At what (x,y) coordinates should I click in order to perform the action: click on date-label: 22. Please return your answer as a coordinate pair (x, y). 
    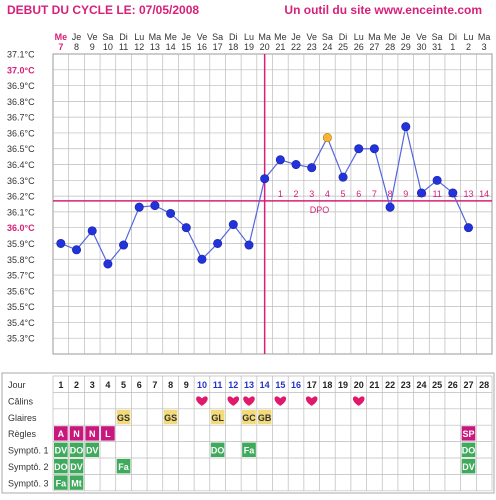
    Looking at the image, I should click on (296, 47).